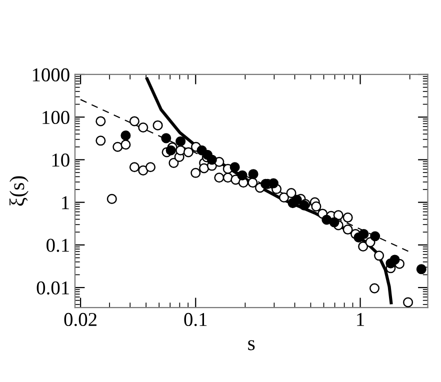  Describe the element at coordinates (80, 319) in the screenshot. I see `x-tick-label: 0.02` at that location.